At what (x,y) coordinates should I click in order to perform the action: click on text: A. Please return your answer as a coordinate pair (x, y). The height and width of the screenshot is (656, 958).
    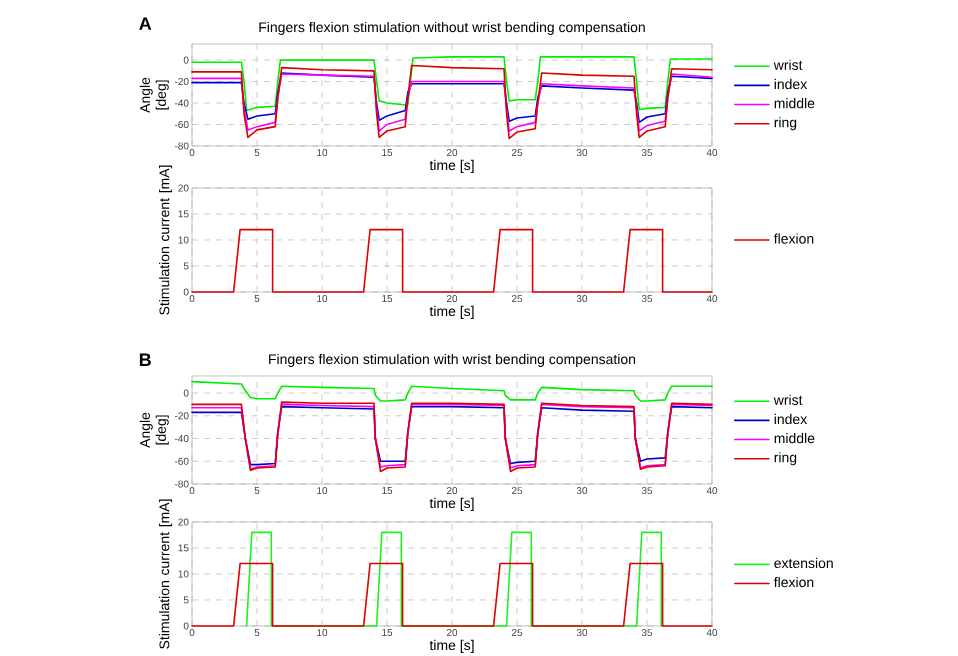
    Looking at the image, I should click on (145, 23).